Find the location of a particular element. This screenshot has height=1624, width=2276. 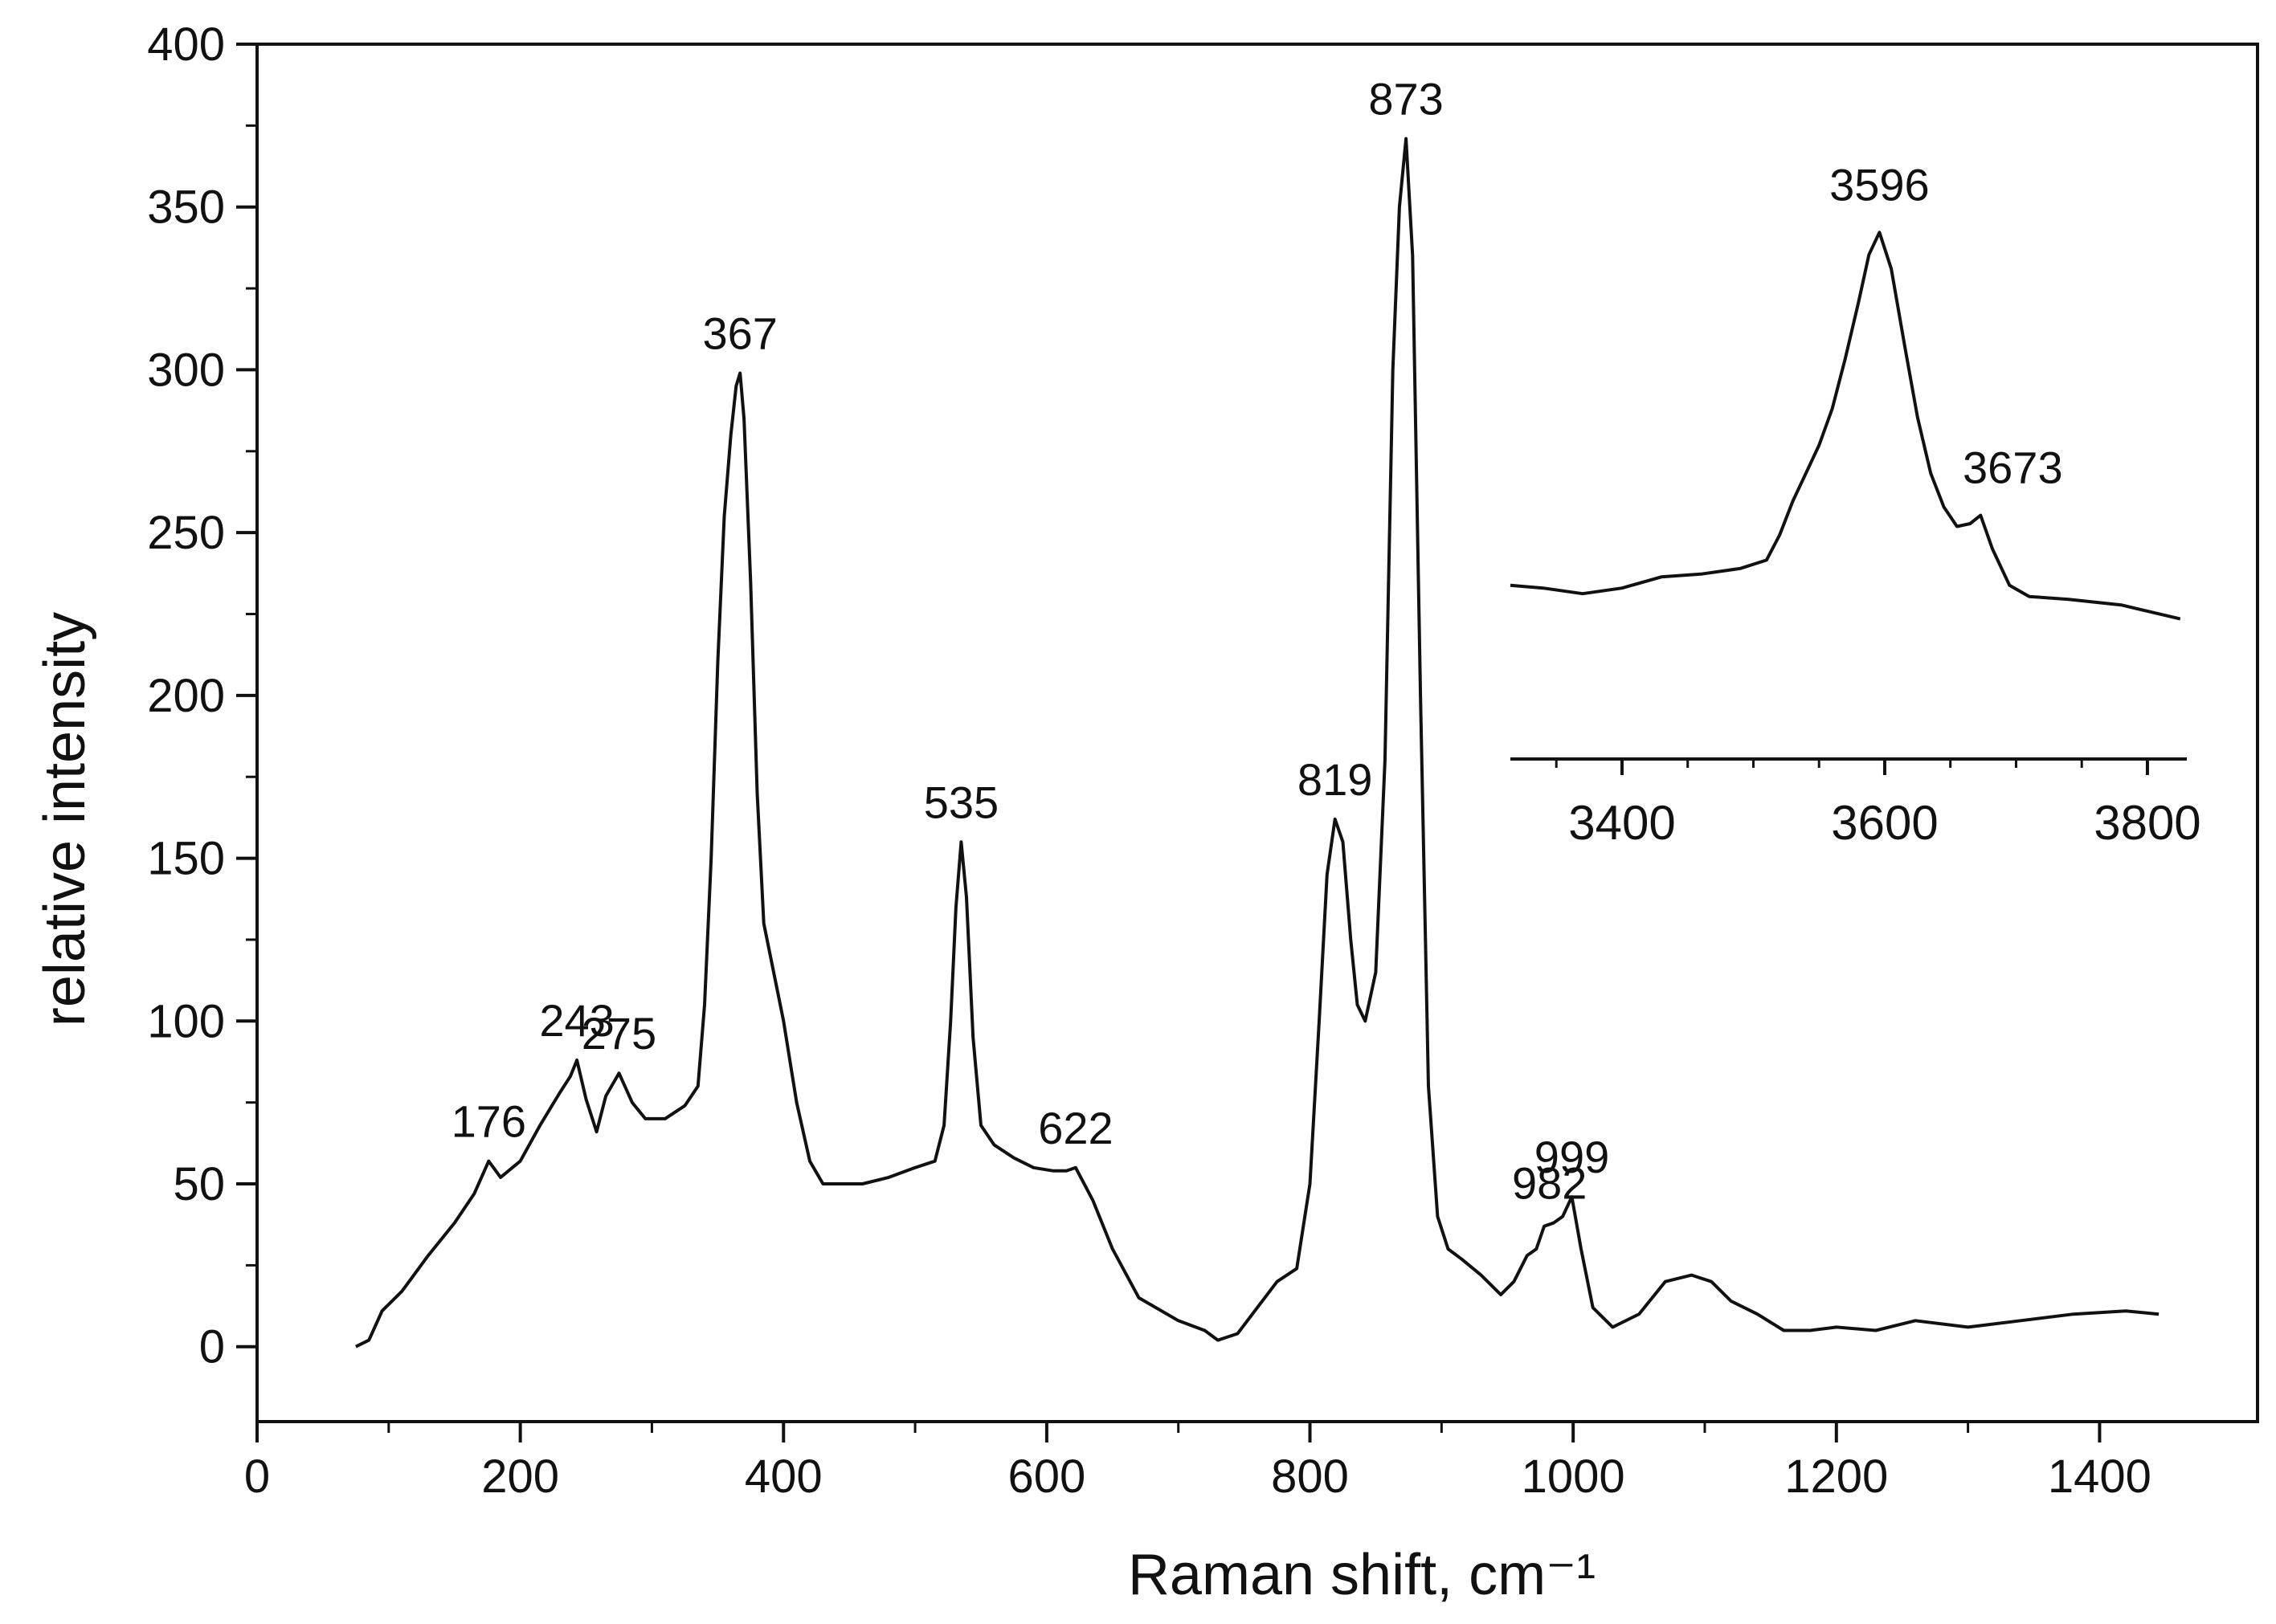

peak-label: 367 is located at coordinates (739, 333).